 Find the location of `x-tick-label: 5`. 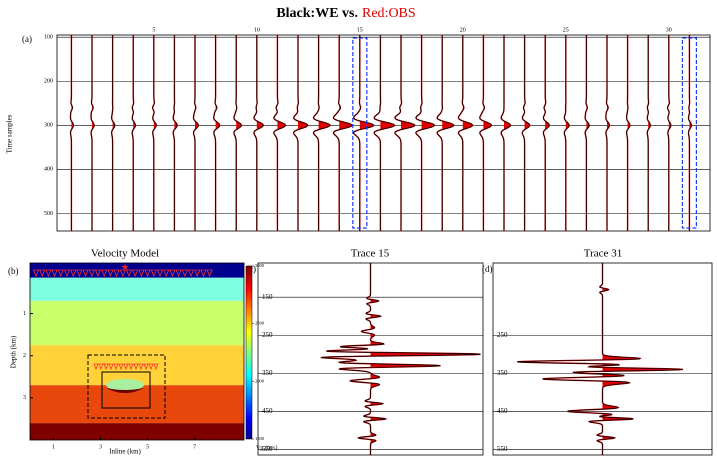

x-tick-label: 5 is located at coordinates (153, 30).